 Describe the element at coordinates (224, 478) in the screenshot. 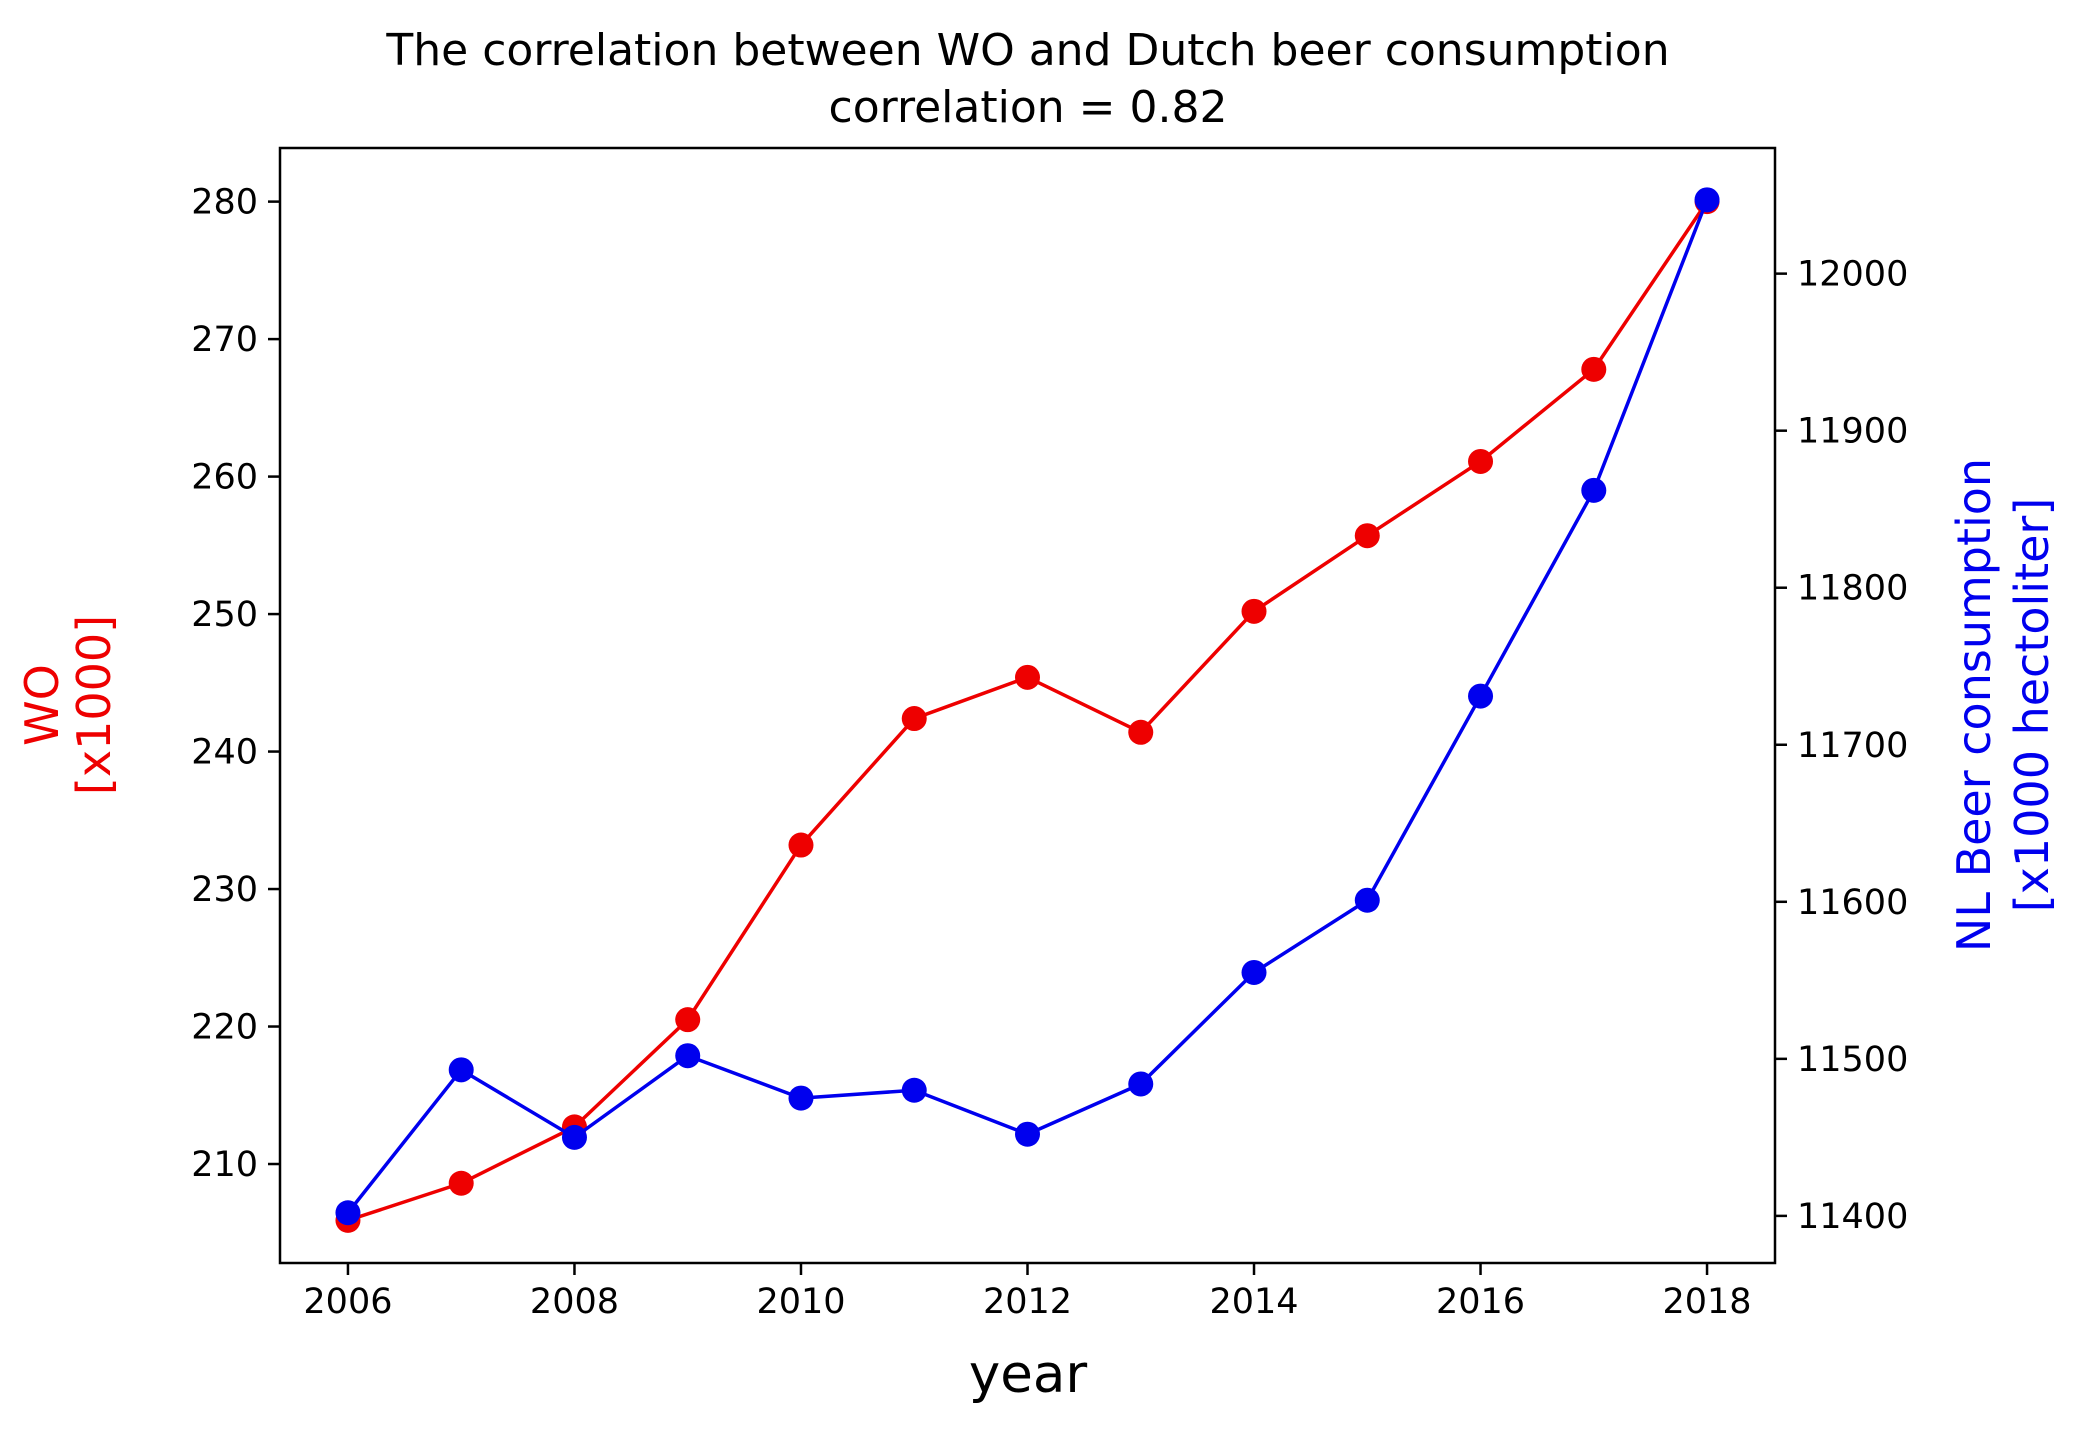

I see `left-tick-label: 260` at that location.